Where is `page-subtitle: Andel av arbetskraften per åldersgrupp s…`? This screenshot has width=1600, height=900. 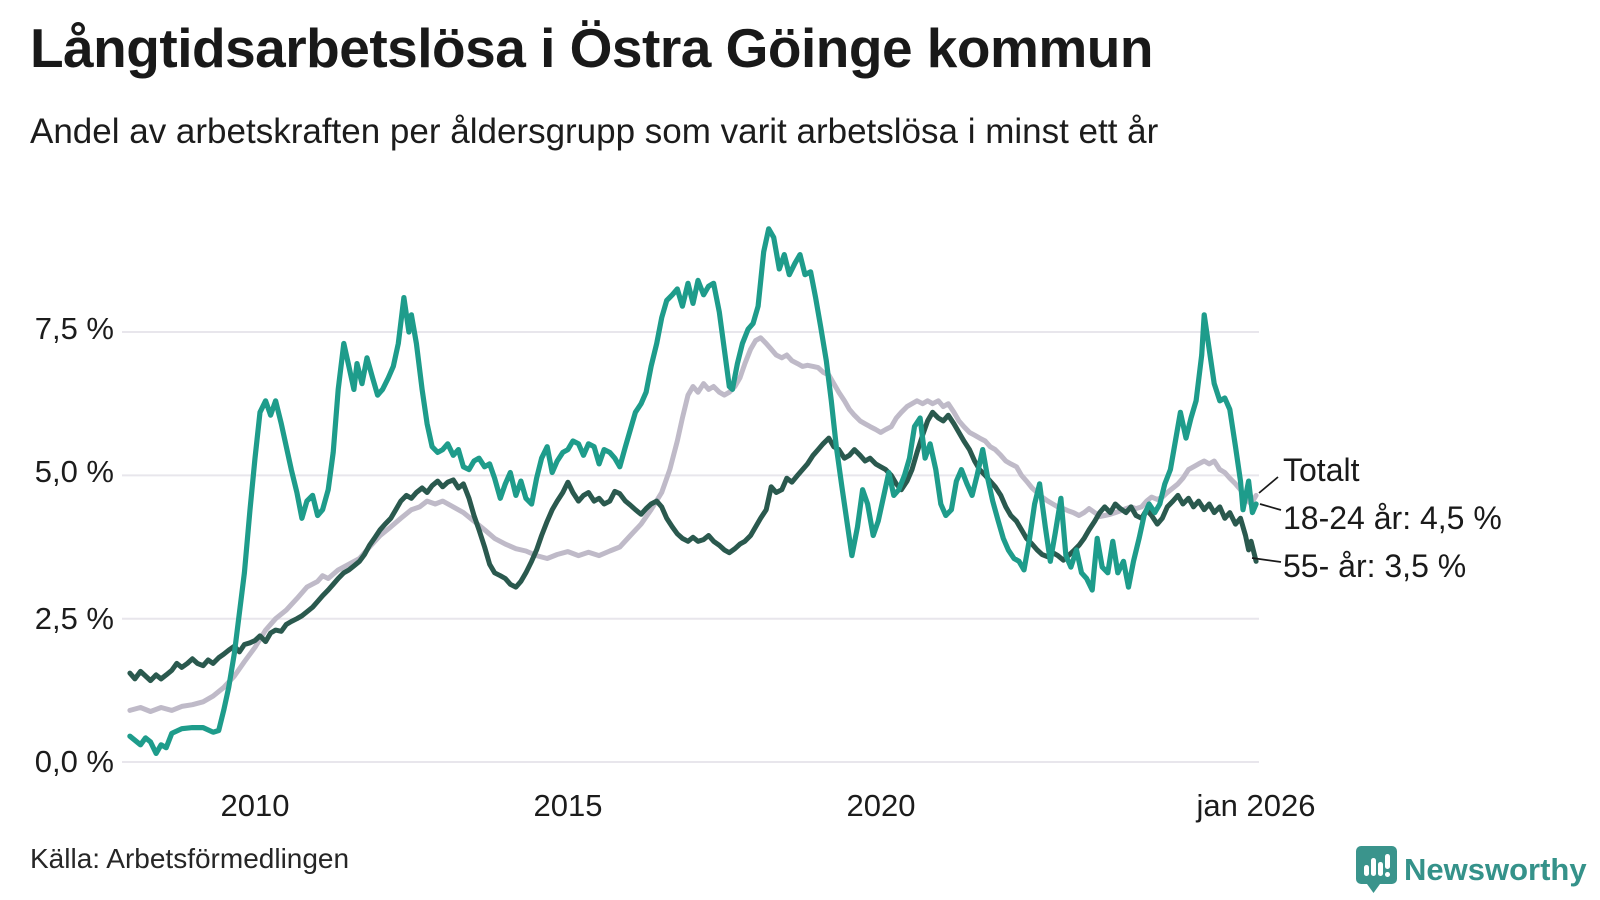 page-subtitle: Andel av arbetskraften per åldersgrupp s… is located at coordinates (594, 131).